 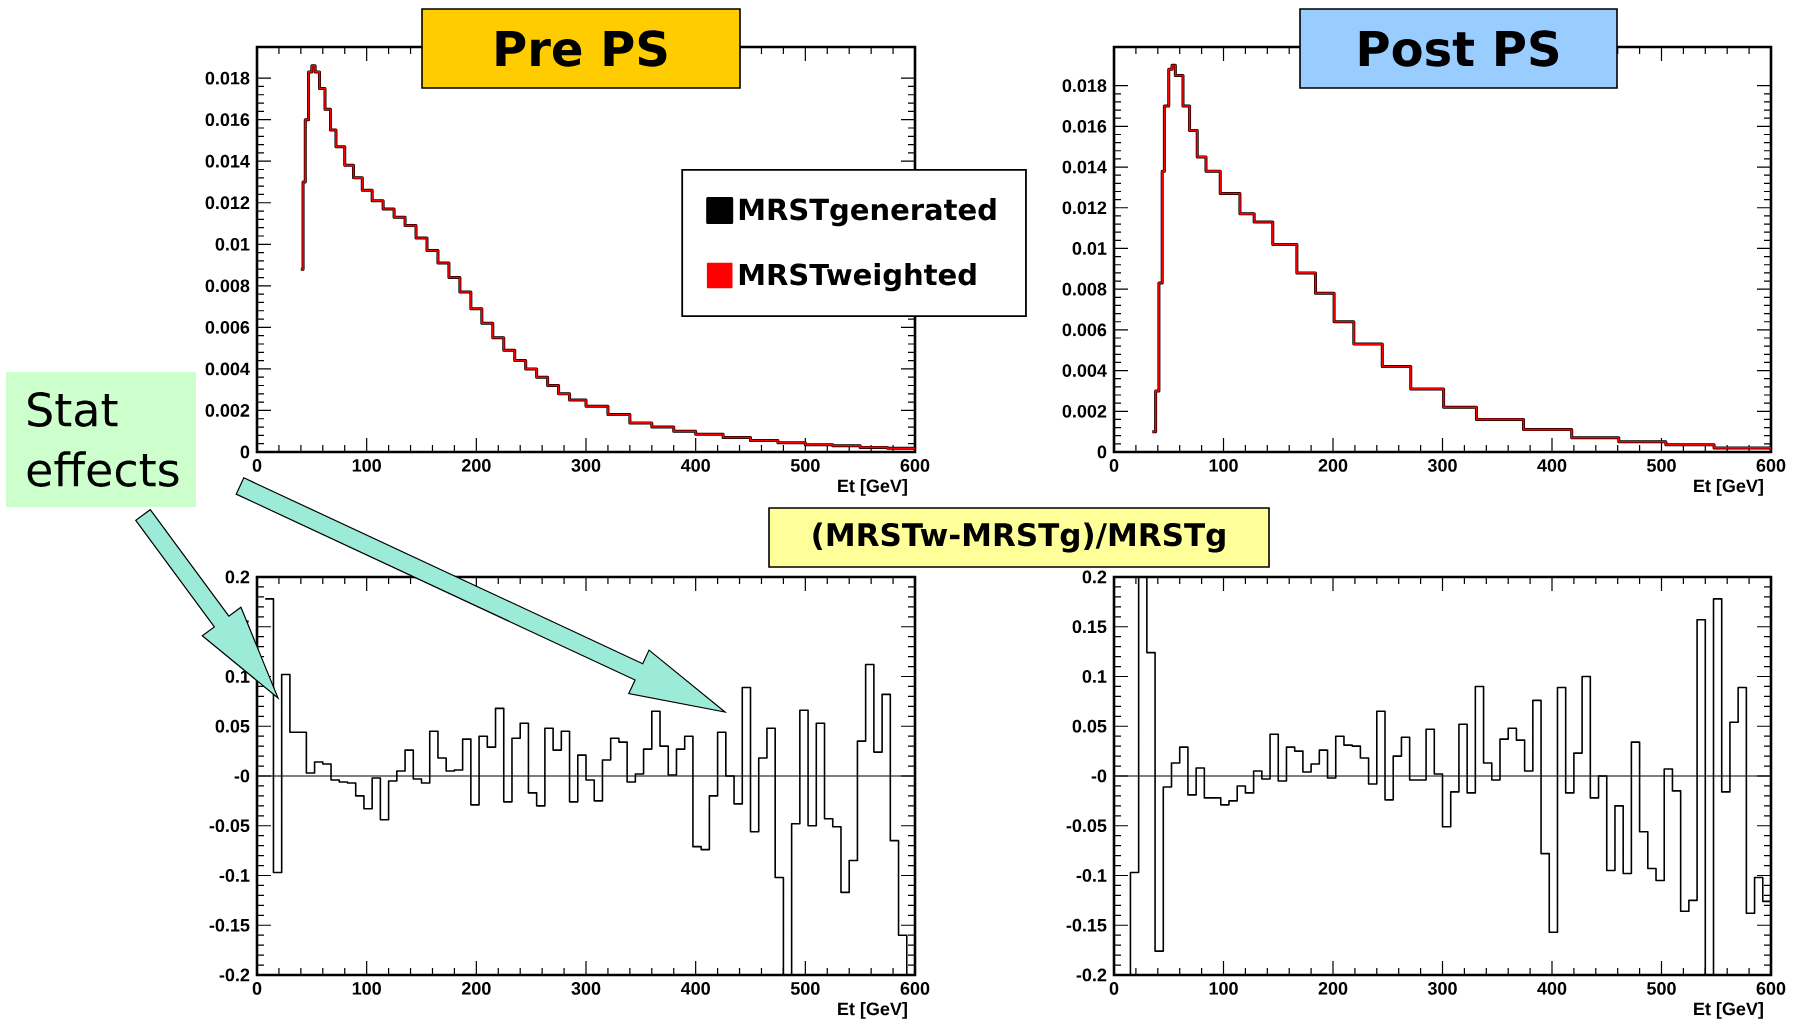 What do you see at coordinates (867, 212) in the screenshot?
I see `legend-label: MRSTgenerated` at bounding box center [867, 212].